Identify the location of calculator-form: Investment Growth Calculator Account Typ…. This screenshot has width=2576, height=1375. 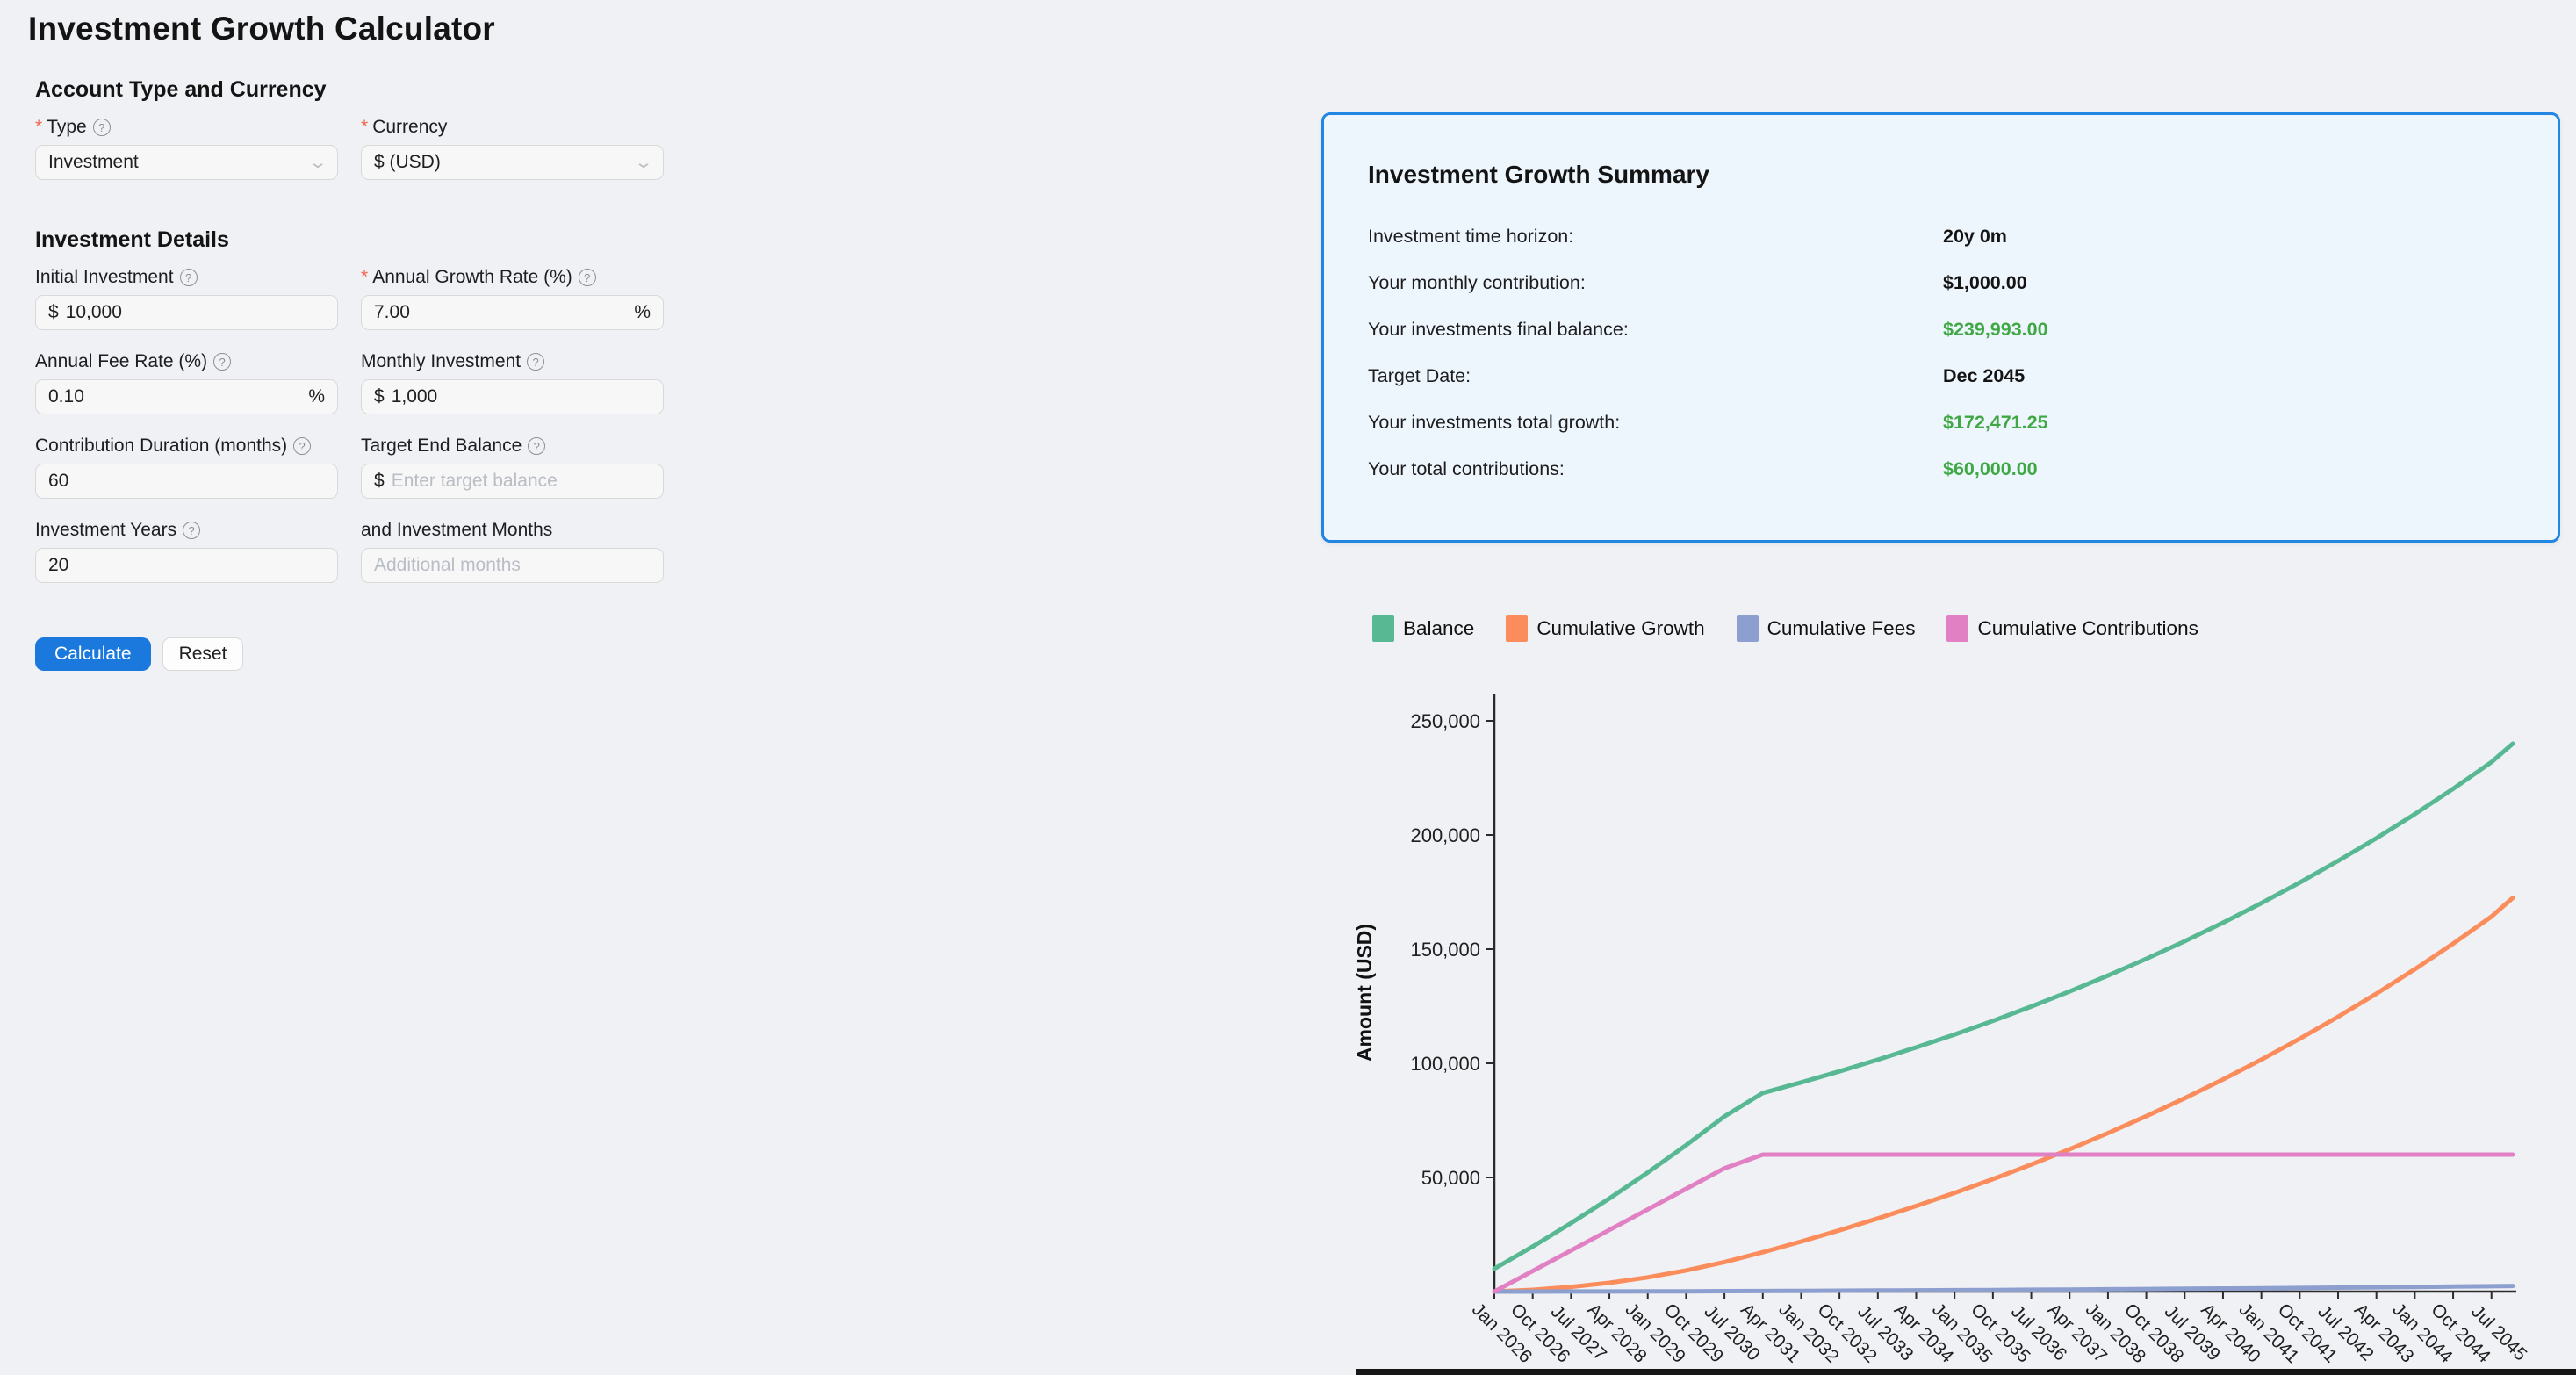
(347, 341).